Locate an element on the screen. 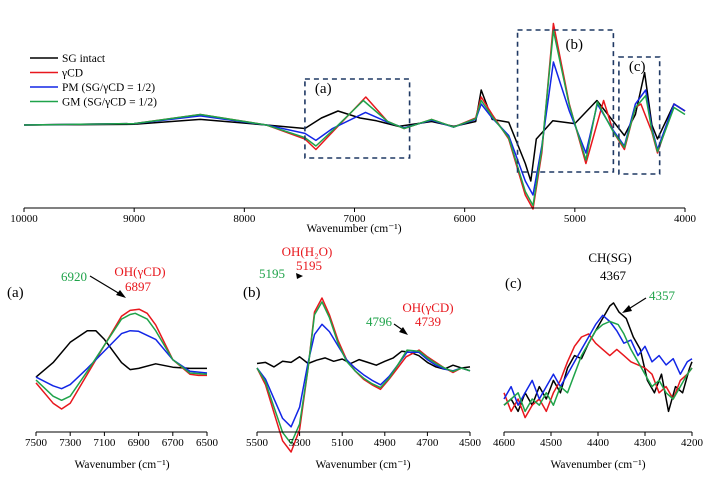 Image resolution: width=706 pixels, height=497 pixels. panel-b-label: (b) is located at coordinates (252, 293).